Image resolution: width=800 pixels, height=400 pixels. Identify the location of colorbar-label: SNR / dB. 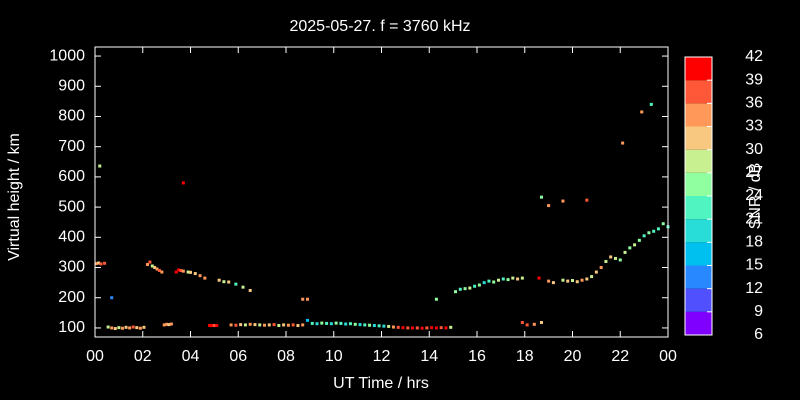
(755, 196).